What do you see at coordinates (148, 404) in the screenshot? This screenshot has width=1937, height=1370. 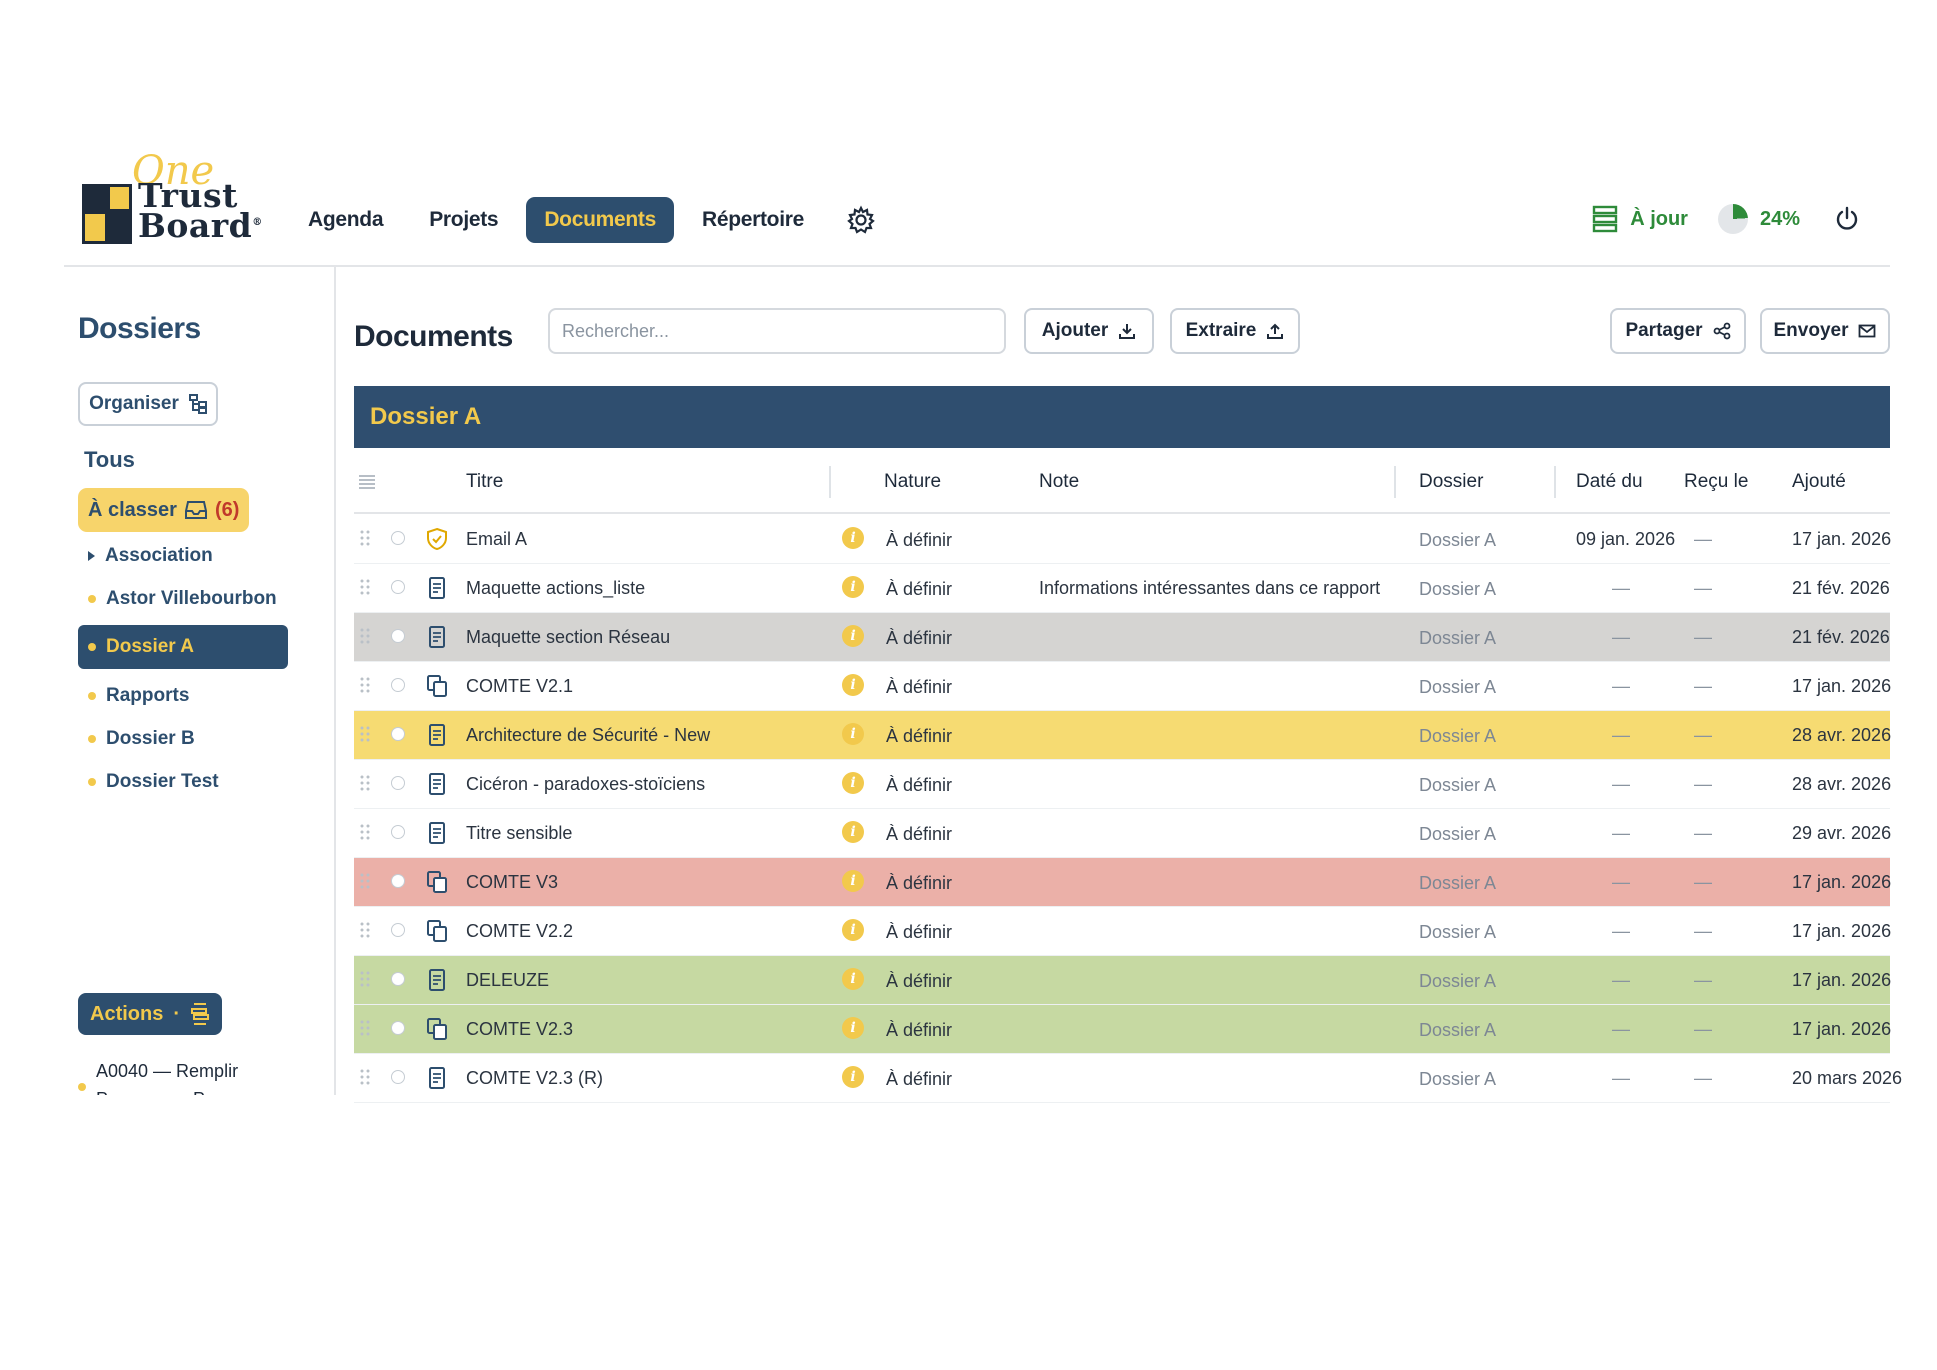 I see `organiser-button: Organiser` at bounding box center [148, 404].